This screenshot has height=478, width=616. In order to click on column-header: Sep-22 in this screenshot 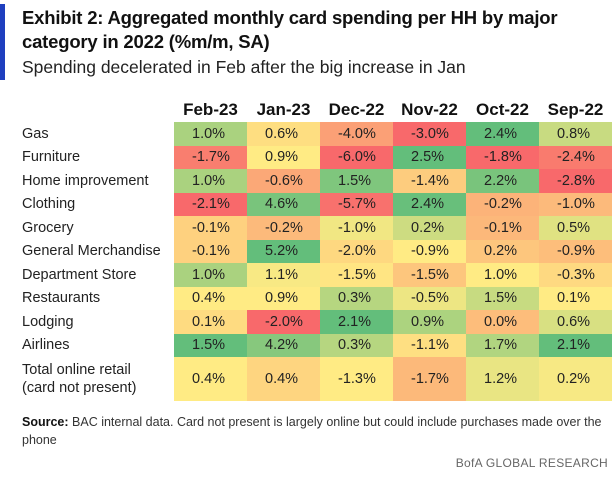, I will do `click(575, 109)`.